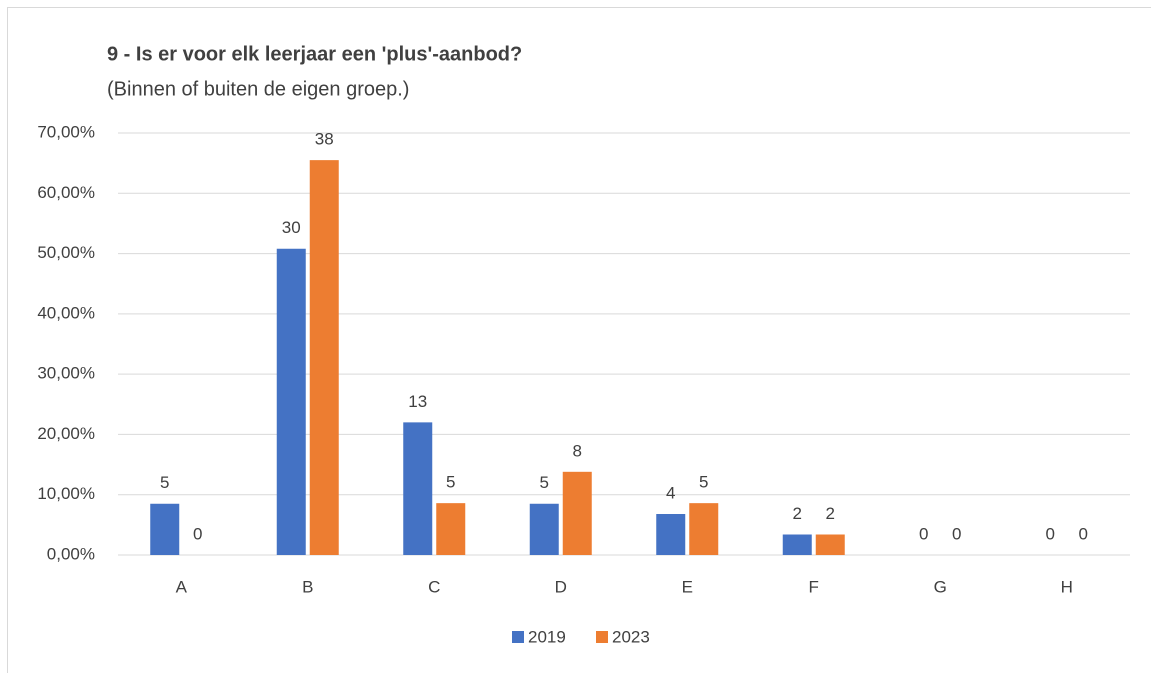 The width and height of the screenshot is (1151, 673). What do you see at coordinates (670, 492) in the screenshot?
I see `data-label: 4` at bounding box center [670, 492].